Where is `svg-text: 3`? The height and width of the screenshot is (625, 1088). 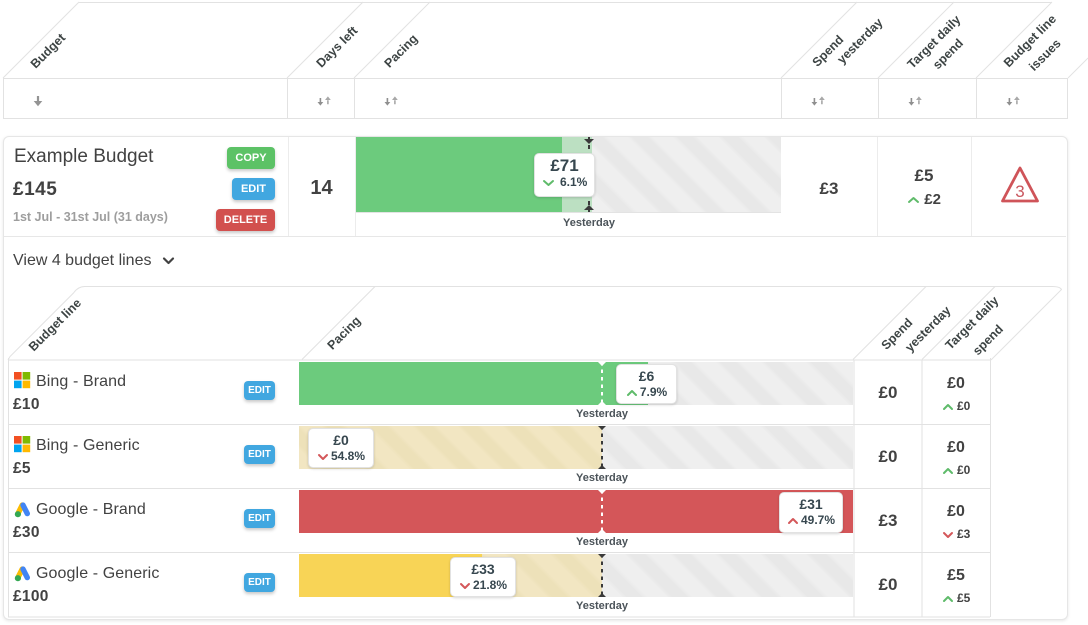
svg-text: 3 is located at coordinates (1019, 191).